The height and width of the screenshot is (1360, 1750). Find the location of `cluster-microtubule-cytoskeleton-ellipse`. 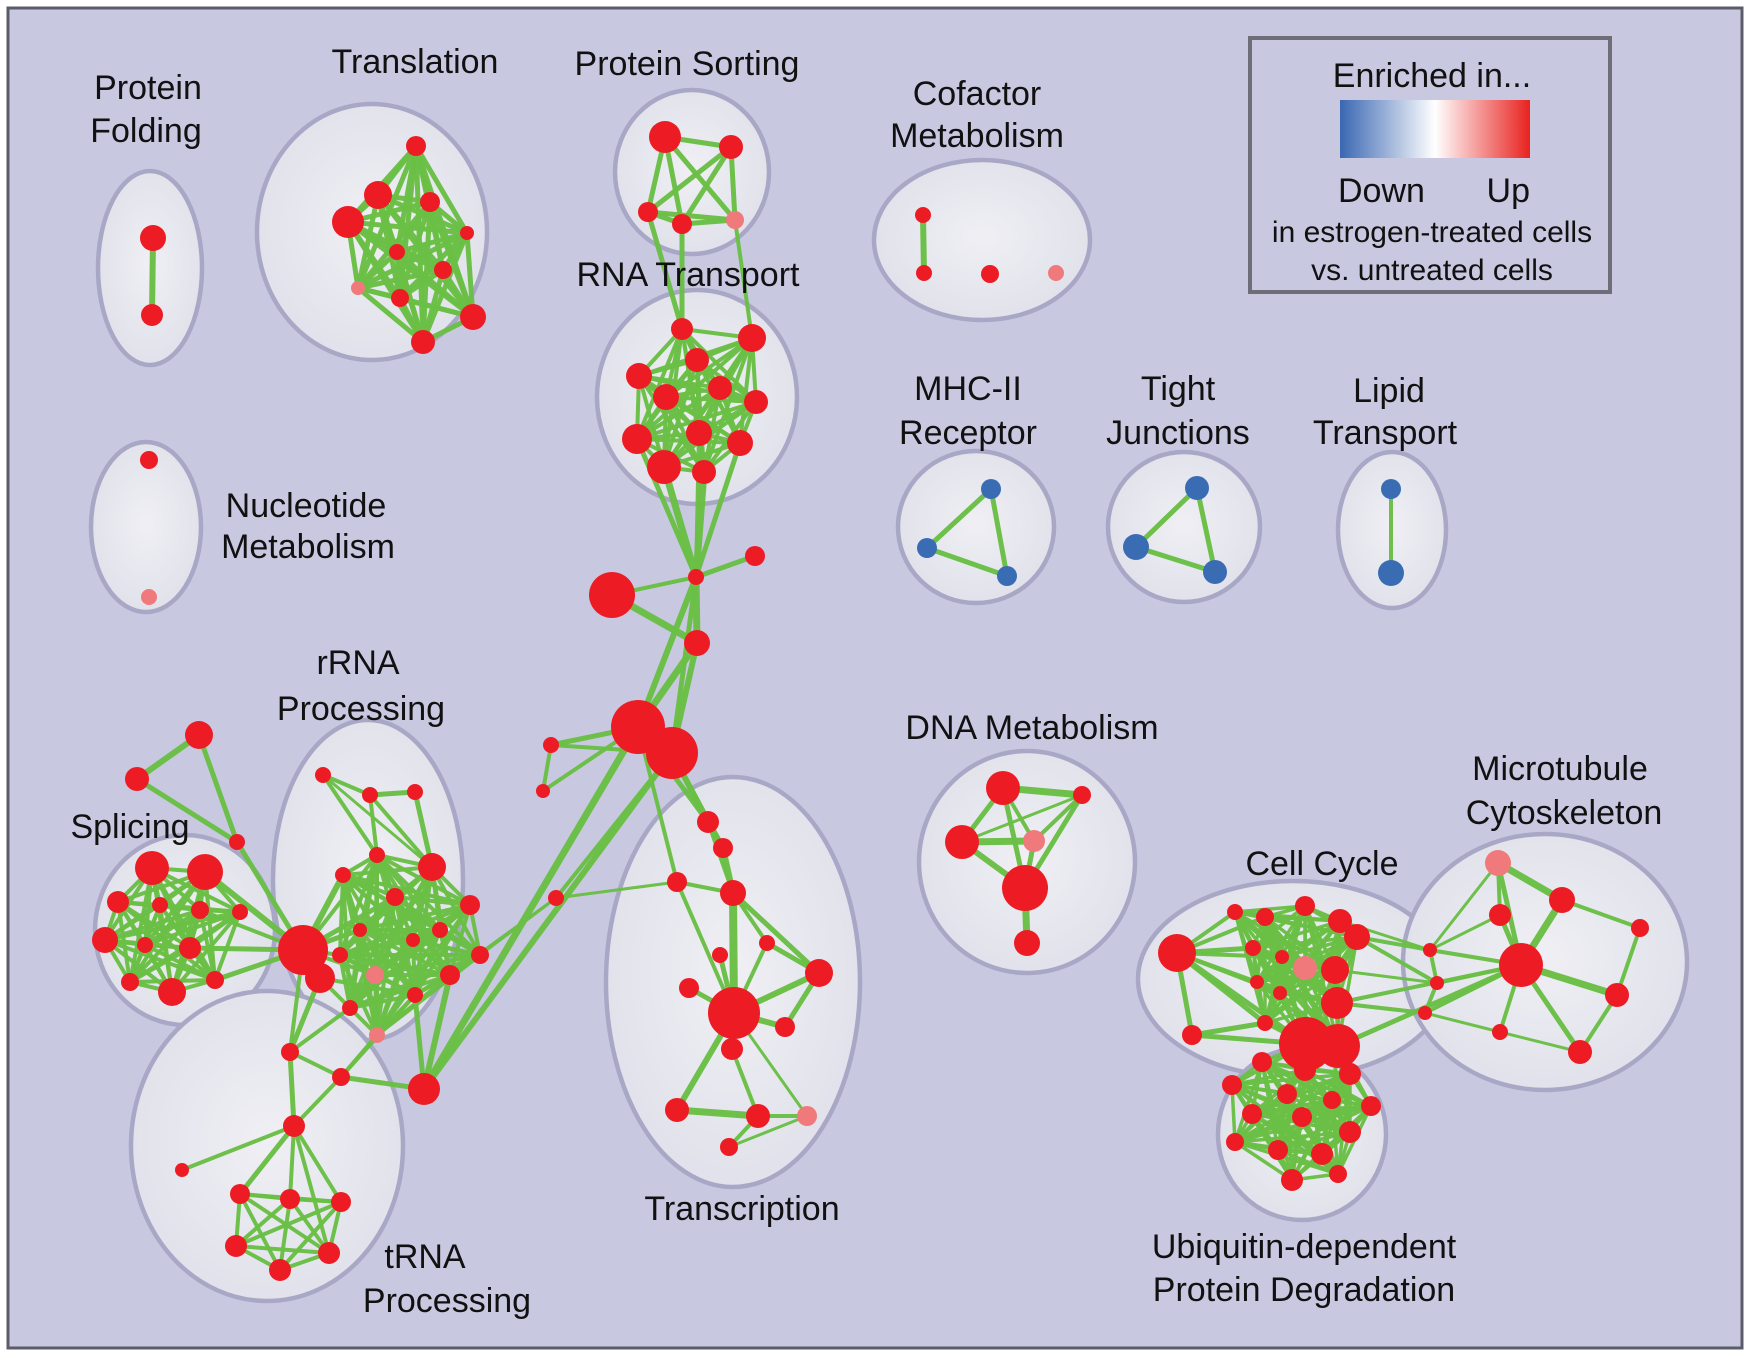

cluster-microtubule-cytoskeleton-ellipse is located at coordinates (1545, 962).